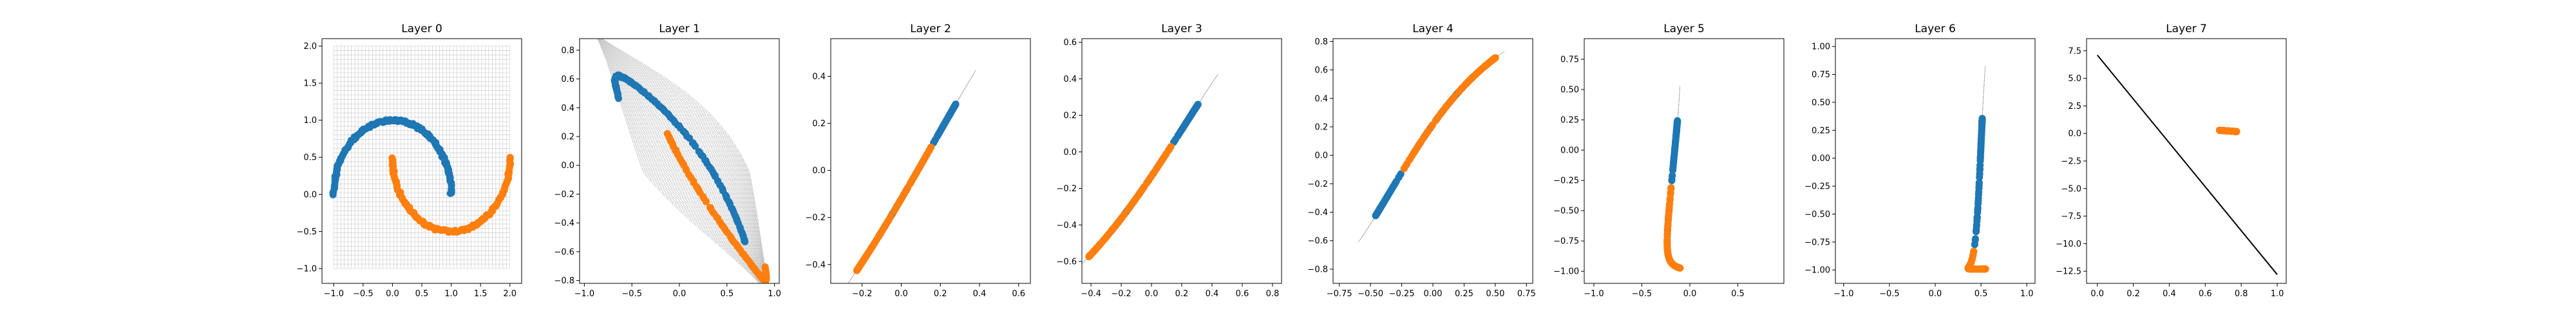 This screenshot has height=322, width=2576. Describe the element at coordinates (1066, 189) in the screenshot. I see `y-tick-label: −0.2` at that location.